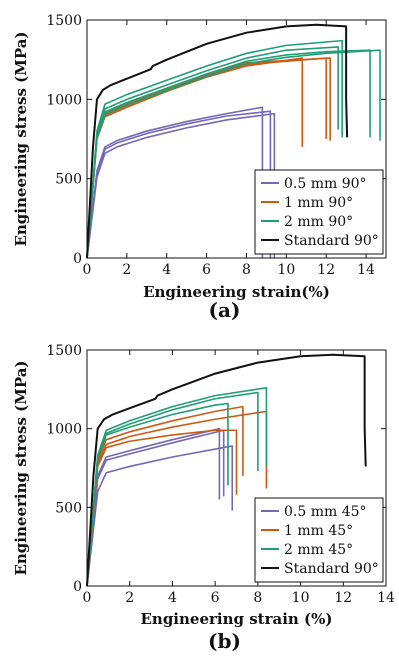 The width and height of the screenshot is (399, 660). What do you see at coordinates (325, 512) in the screenshot?
I see `legend-label: 0.5 mm 45°` at bounding box center [325, 512].